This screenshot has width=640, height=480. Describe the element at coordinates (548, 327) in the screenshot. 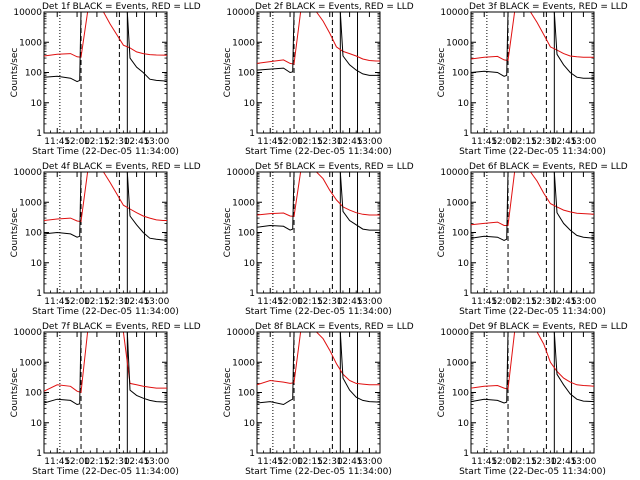

I see `panel-title: Det 9f BLACK = Events, RED = LLD` at that location.